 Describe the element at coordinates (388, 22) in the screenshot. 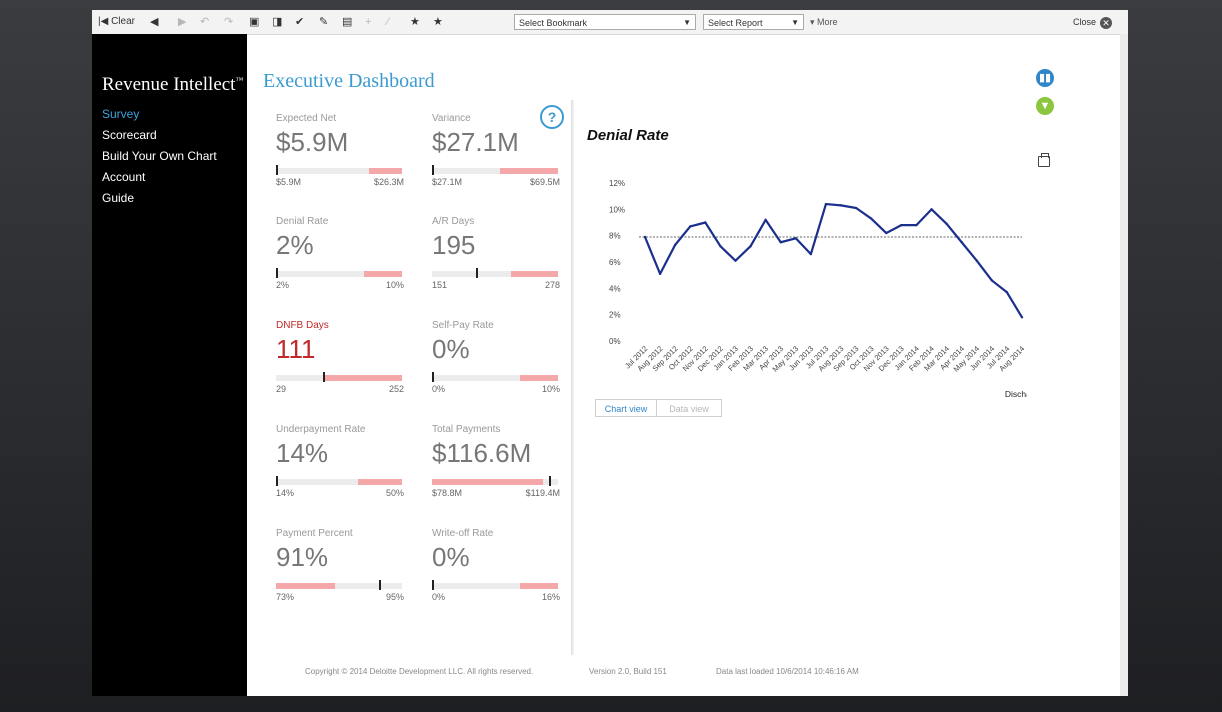

I see `wand-icon: ⁄` at that location.